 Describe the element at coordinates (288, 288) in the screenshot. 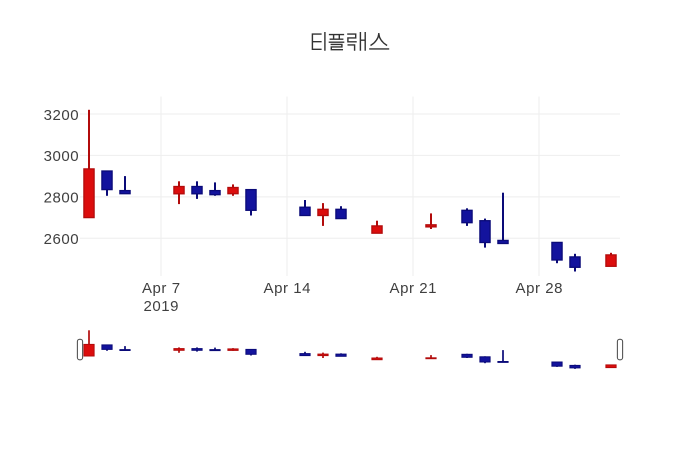

I see `svg-text: Apr 14` at that location.